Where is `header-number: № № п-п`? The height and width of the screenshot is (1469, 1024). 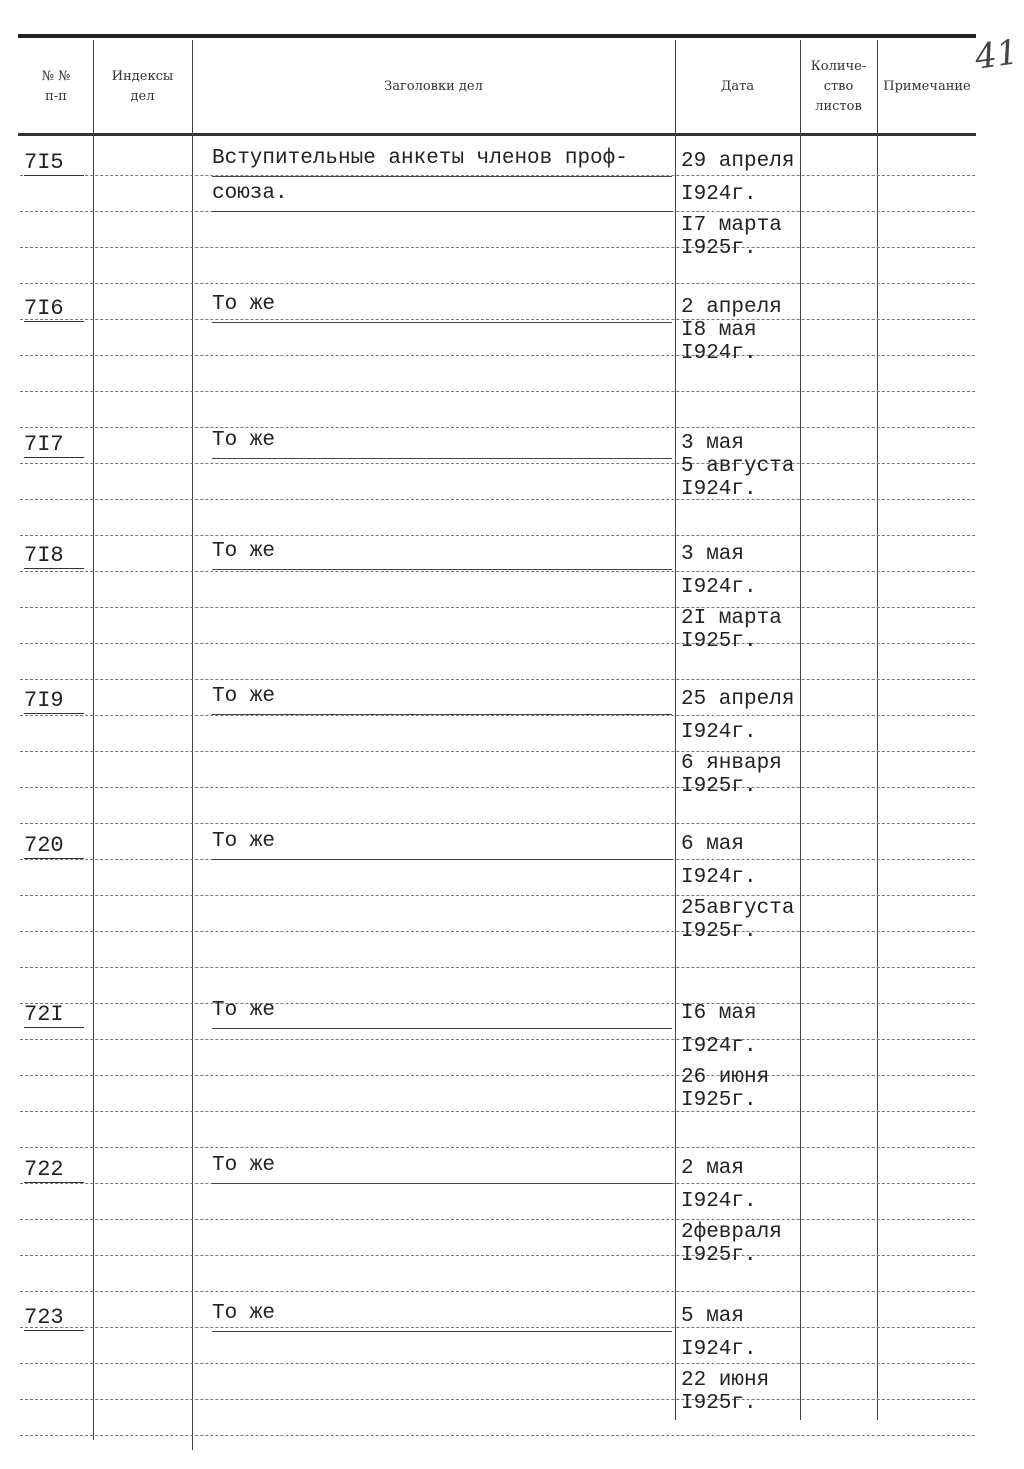 header-number: № № п-п is located at coordinates (56, 86).